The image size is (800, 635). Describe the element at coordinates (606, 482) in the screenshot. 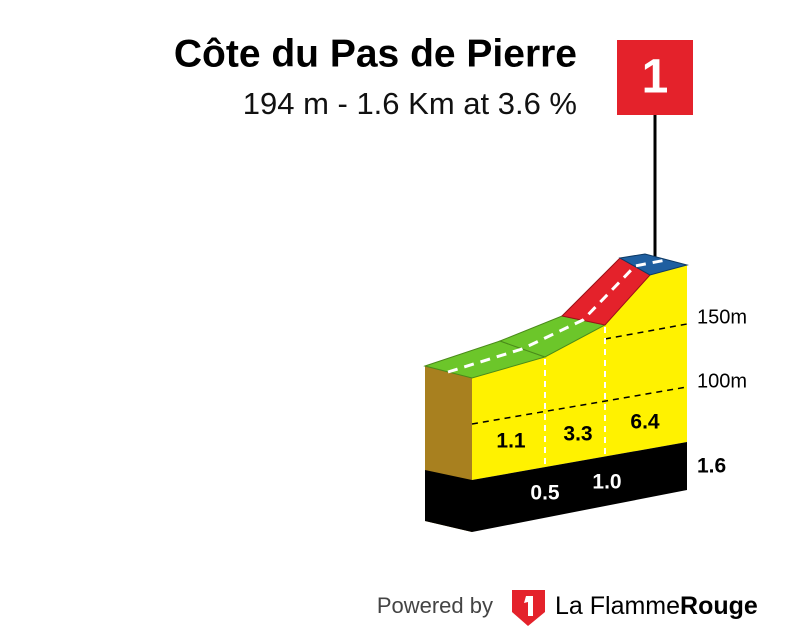

I see `distance-label: 1.0` at that location.